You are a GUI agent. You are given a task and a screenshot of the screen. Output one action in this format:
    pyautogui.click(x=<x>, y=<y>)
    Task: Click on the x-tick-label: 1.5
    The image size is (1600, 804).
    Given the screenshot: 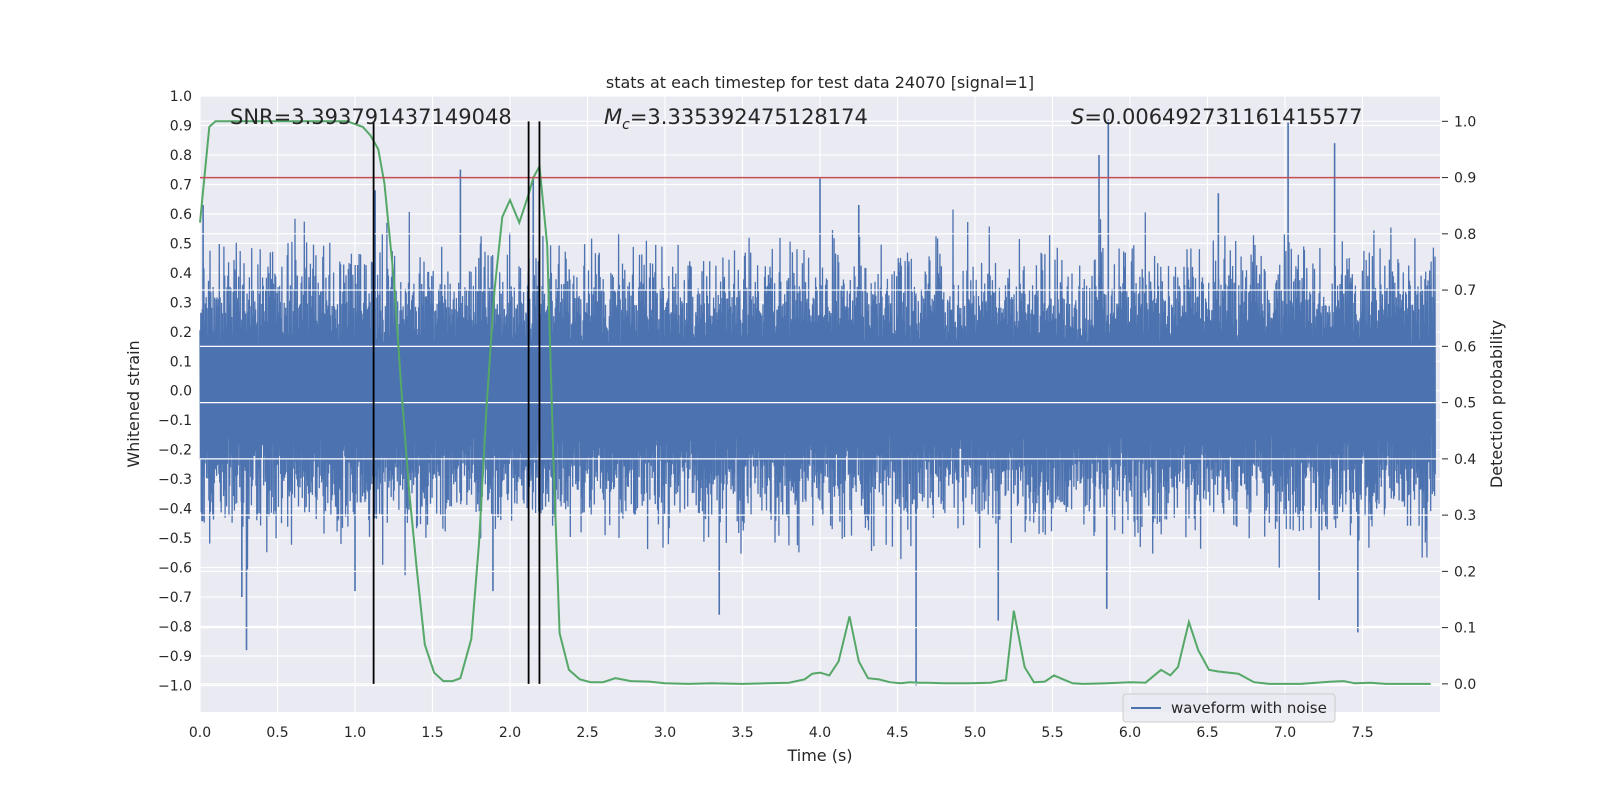 What is the action you would take?
    pyautogui.click(x=432, y=733)
    